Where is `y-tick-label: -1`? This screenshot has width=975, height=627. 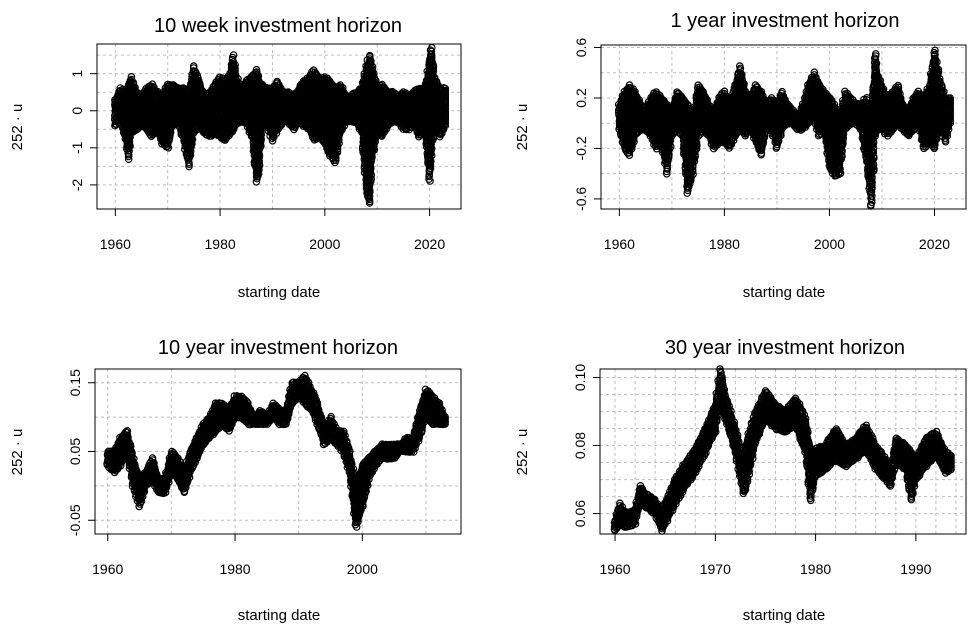
y-tick-label: -1 is located at coordinates (77, 147).